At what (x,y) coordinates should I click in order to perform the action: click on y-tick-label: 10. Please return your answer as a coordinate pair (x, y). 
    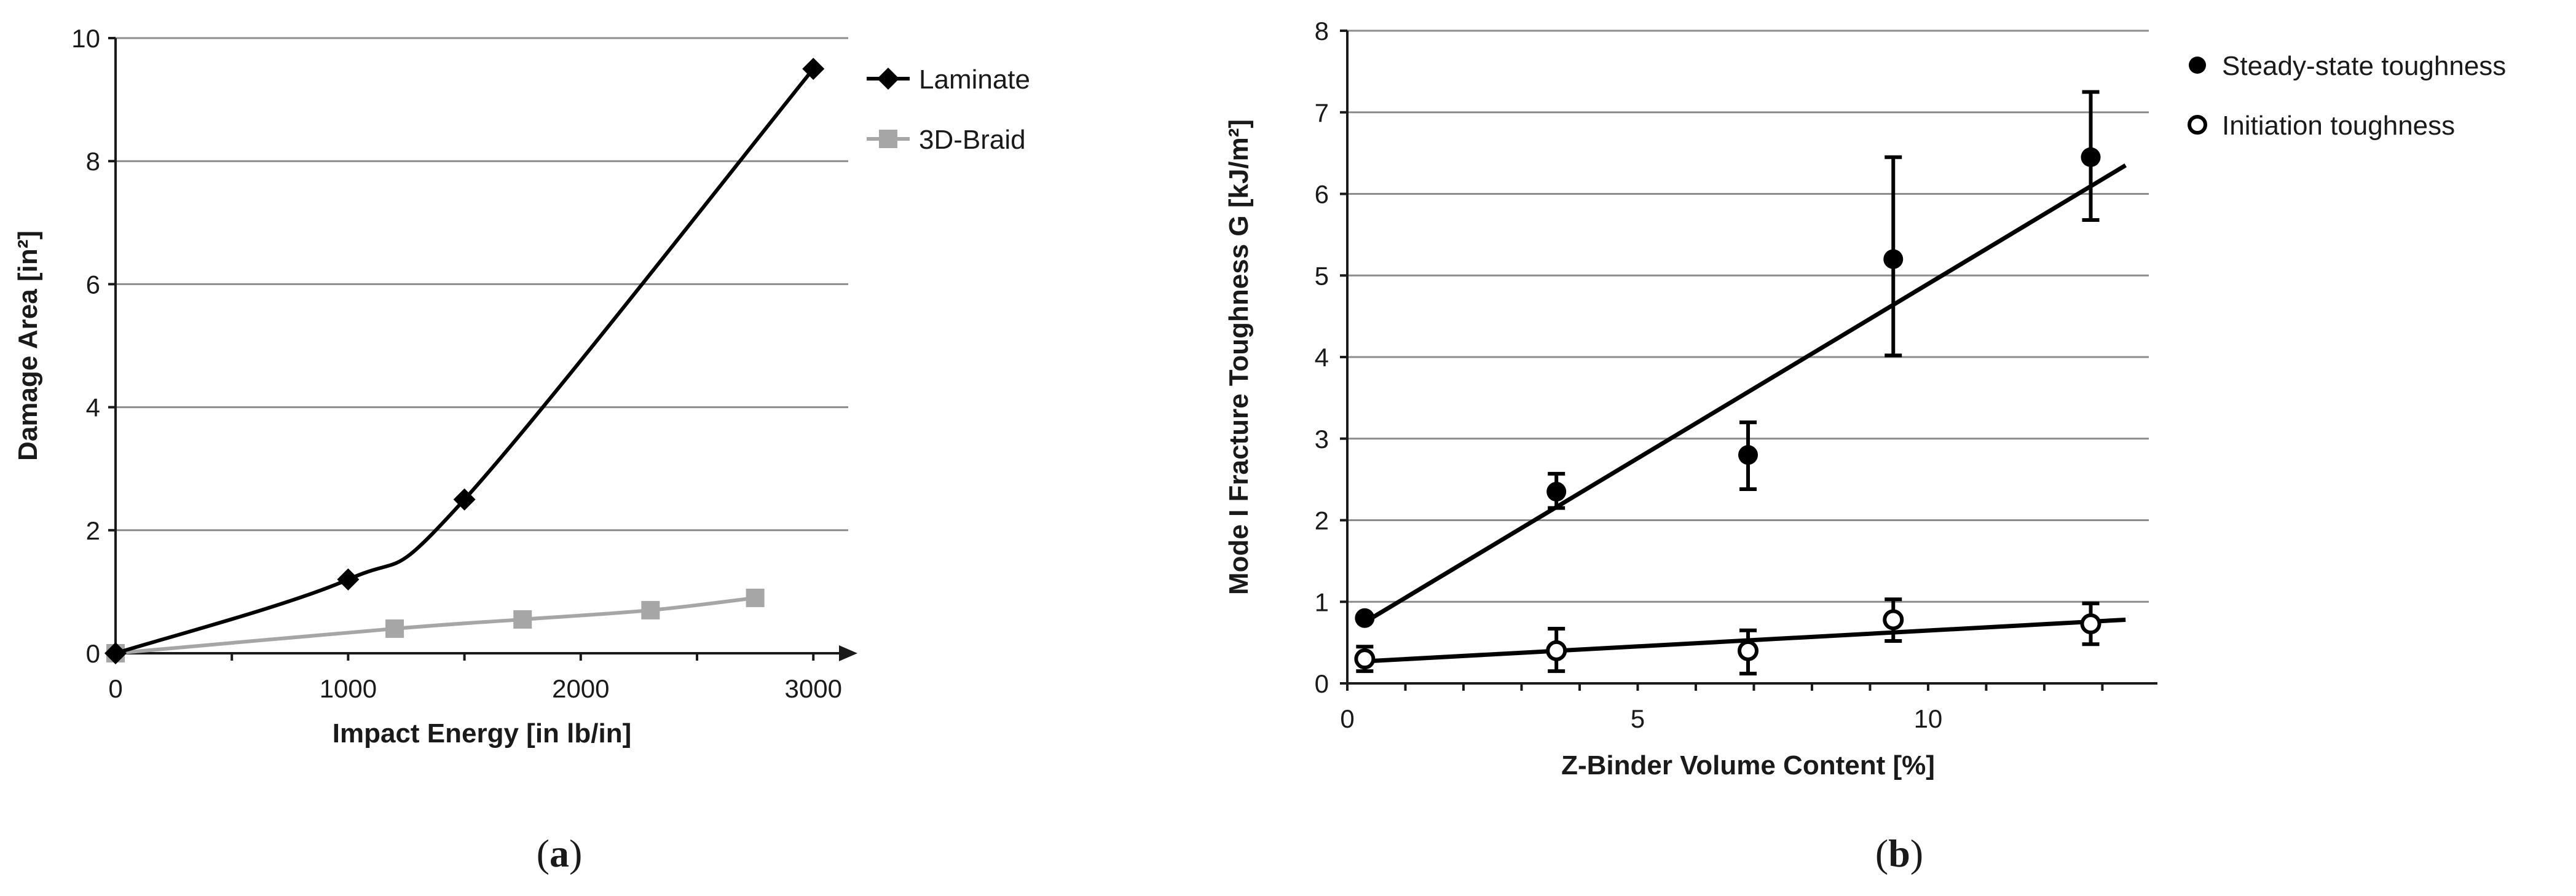
    Looking at the image, I should click on (86, 38).